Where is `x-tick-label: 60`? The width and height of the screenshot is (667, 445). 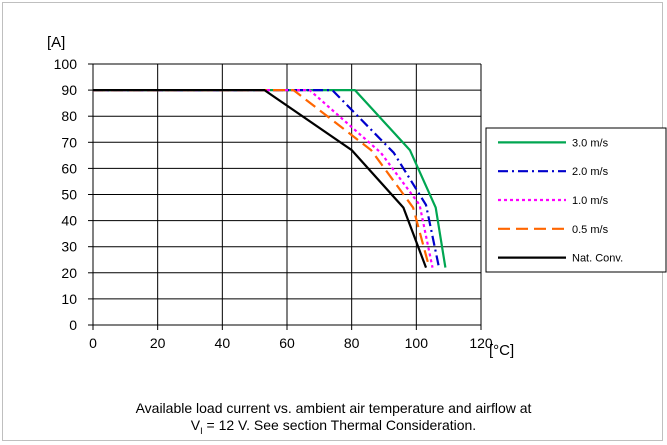 x-tick-label: 60 is located at coordinates (287, 343).